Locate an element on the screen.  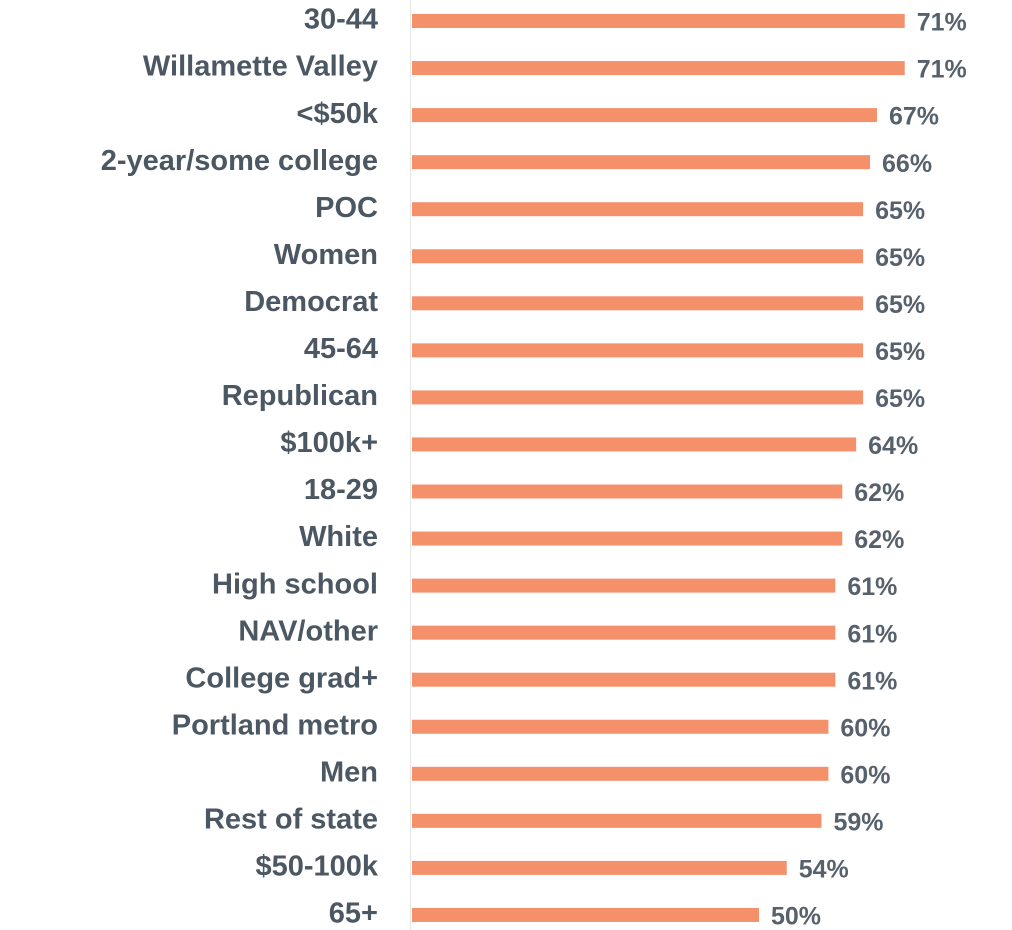
value-label: 64% is located at coordinates (893, 446).